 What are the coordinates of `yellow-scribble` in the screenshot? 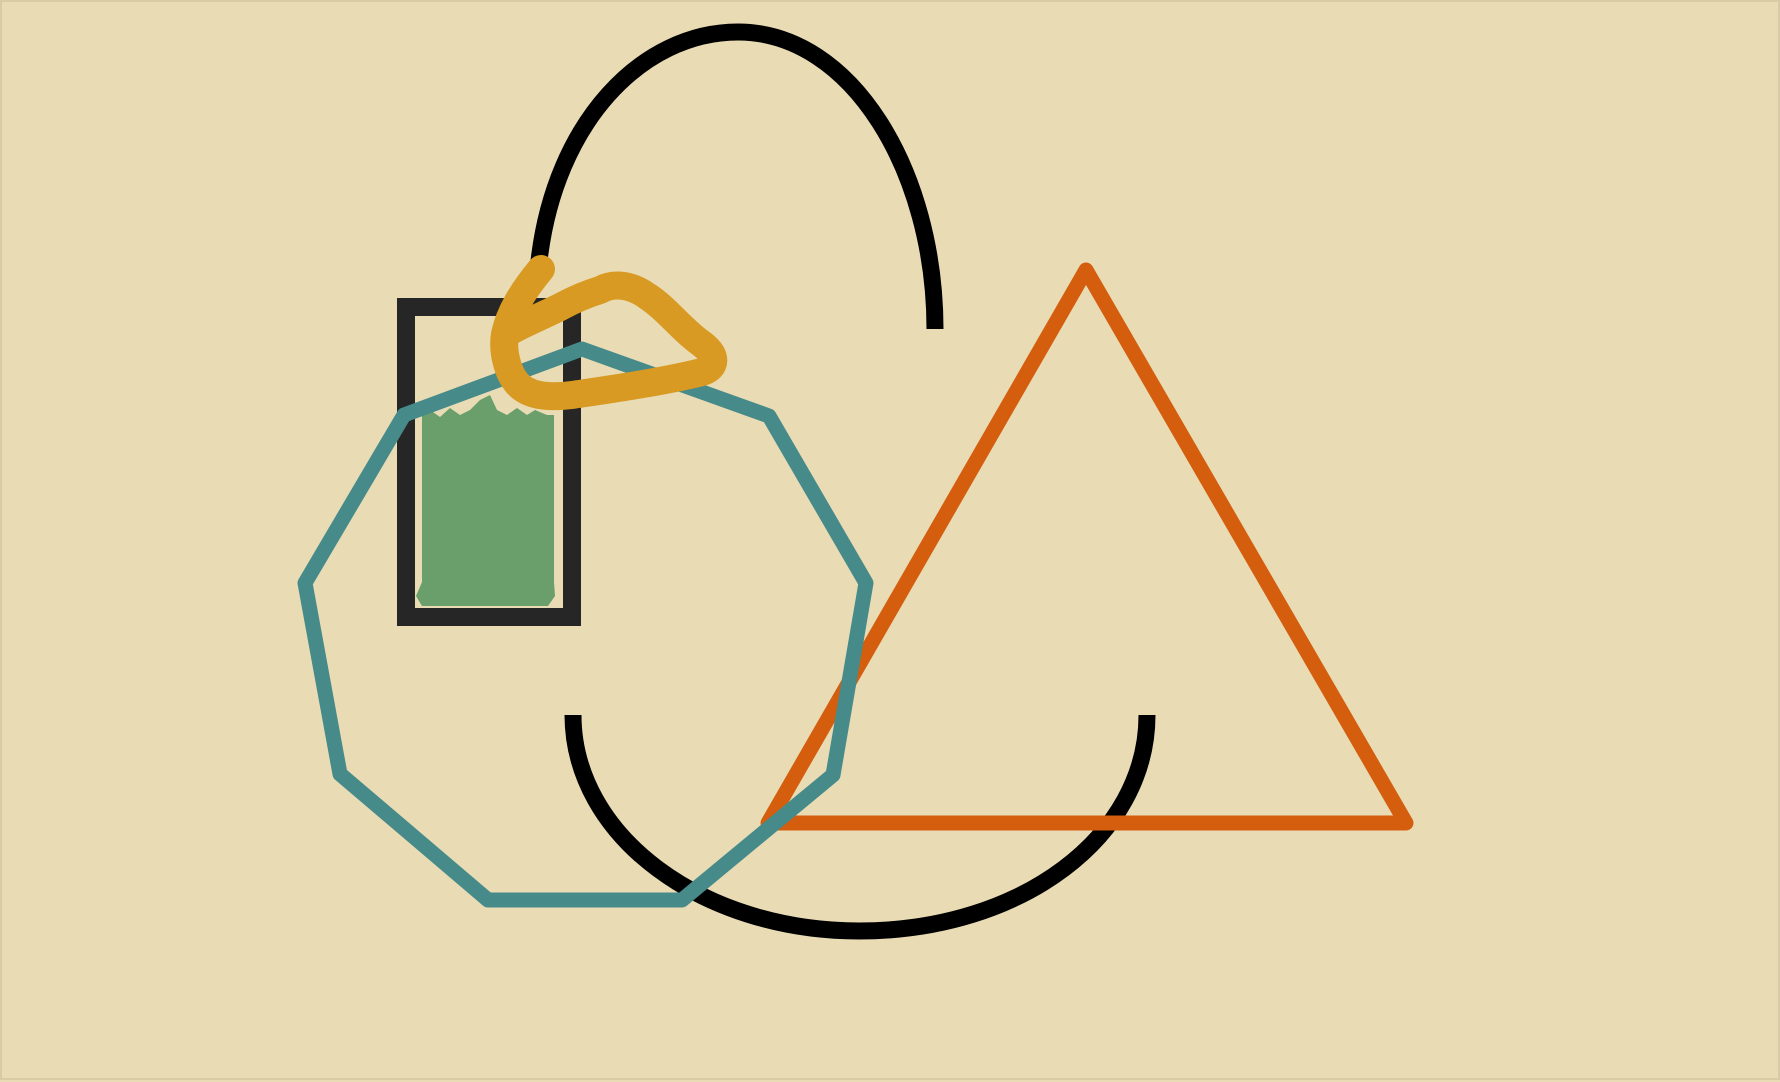 It's located at (609, 333).